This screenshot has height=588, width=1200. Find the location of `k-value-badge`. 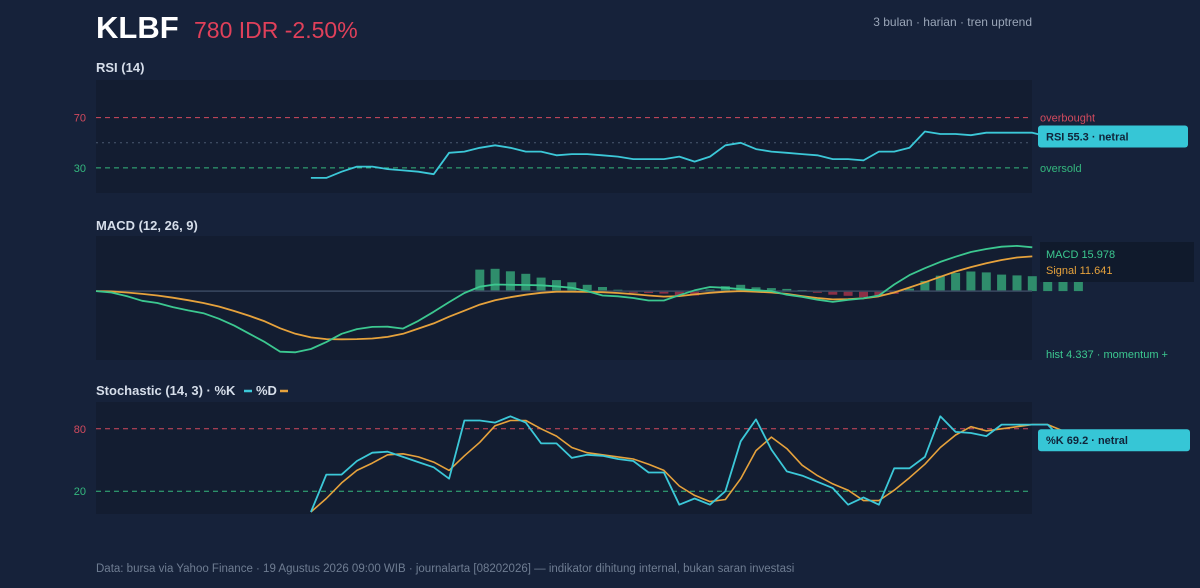

k-value-badge is located at coordinates (1114, 440).